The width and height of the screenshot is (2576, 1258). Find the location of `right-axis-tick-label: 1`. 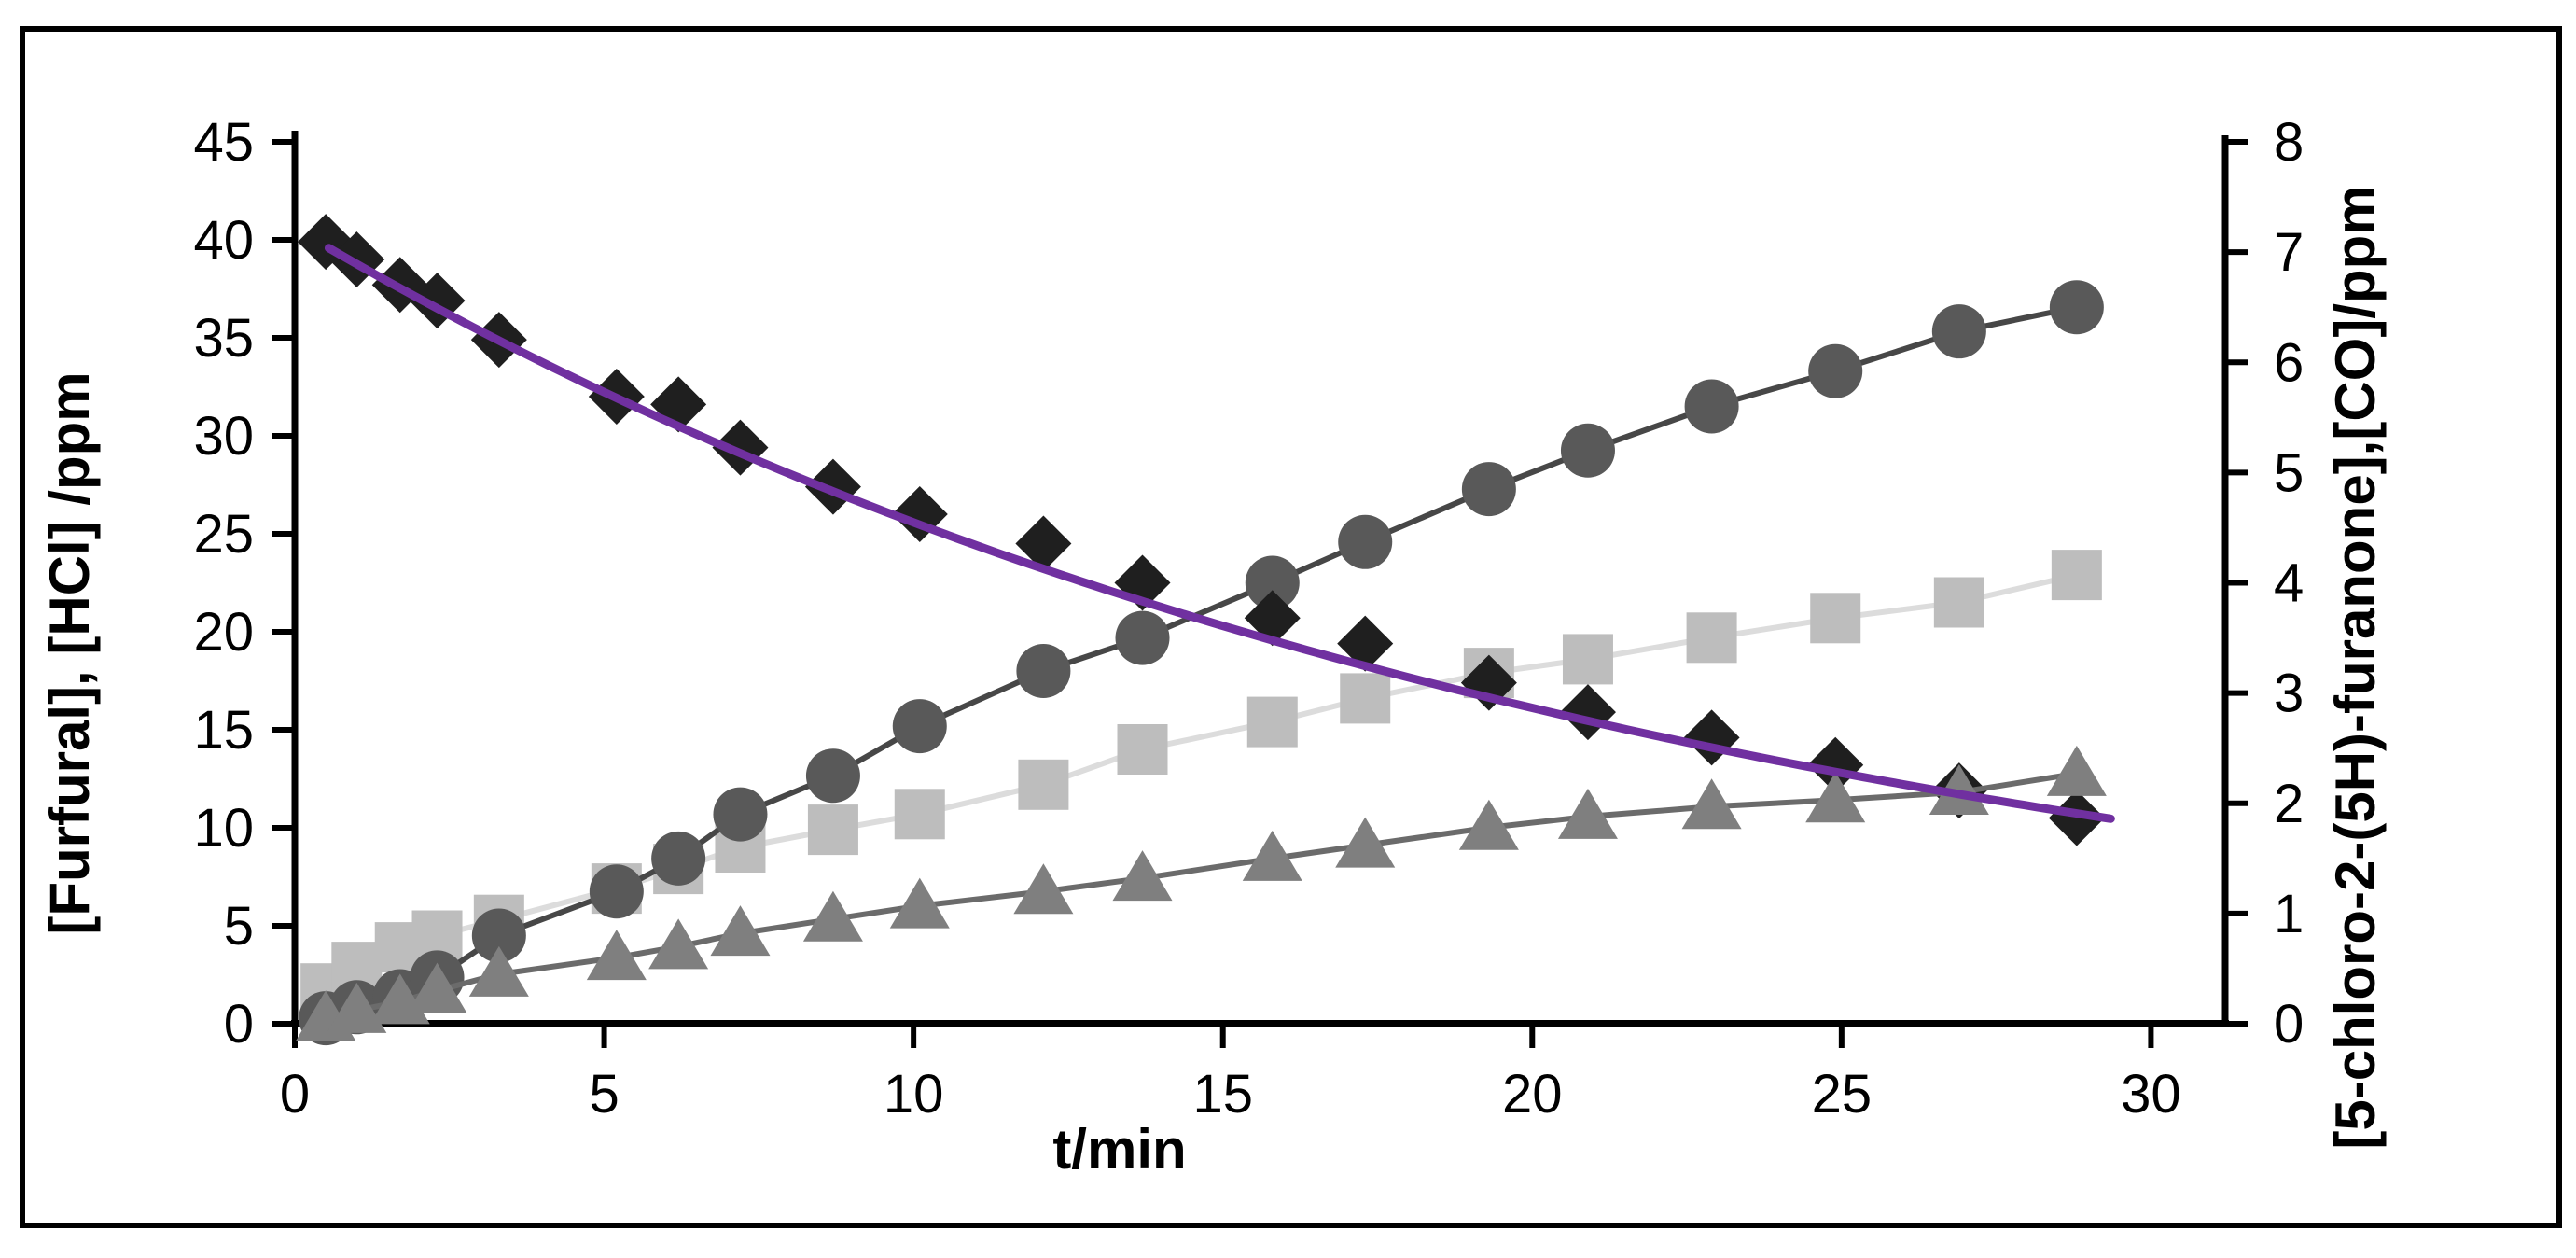

right-axis-tick-label: 1 is located at coordinates (2289, 914).